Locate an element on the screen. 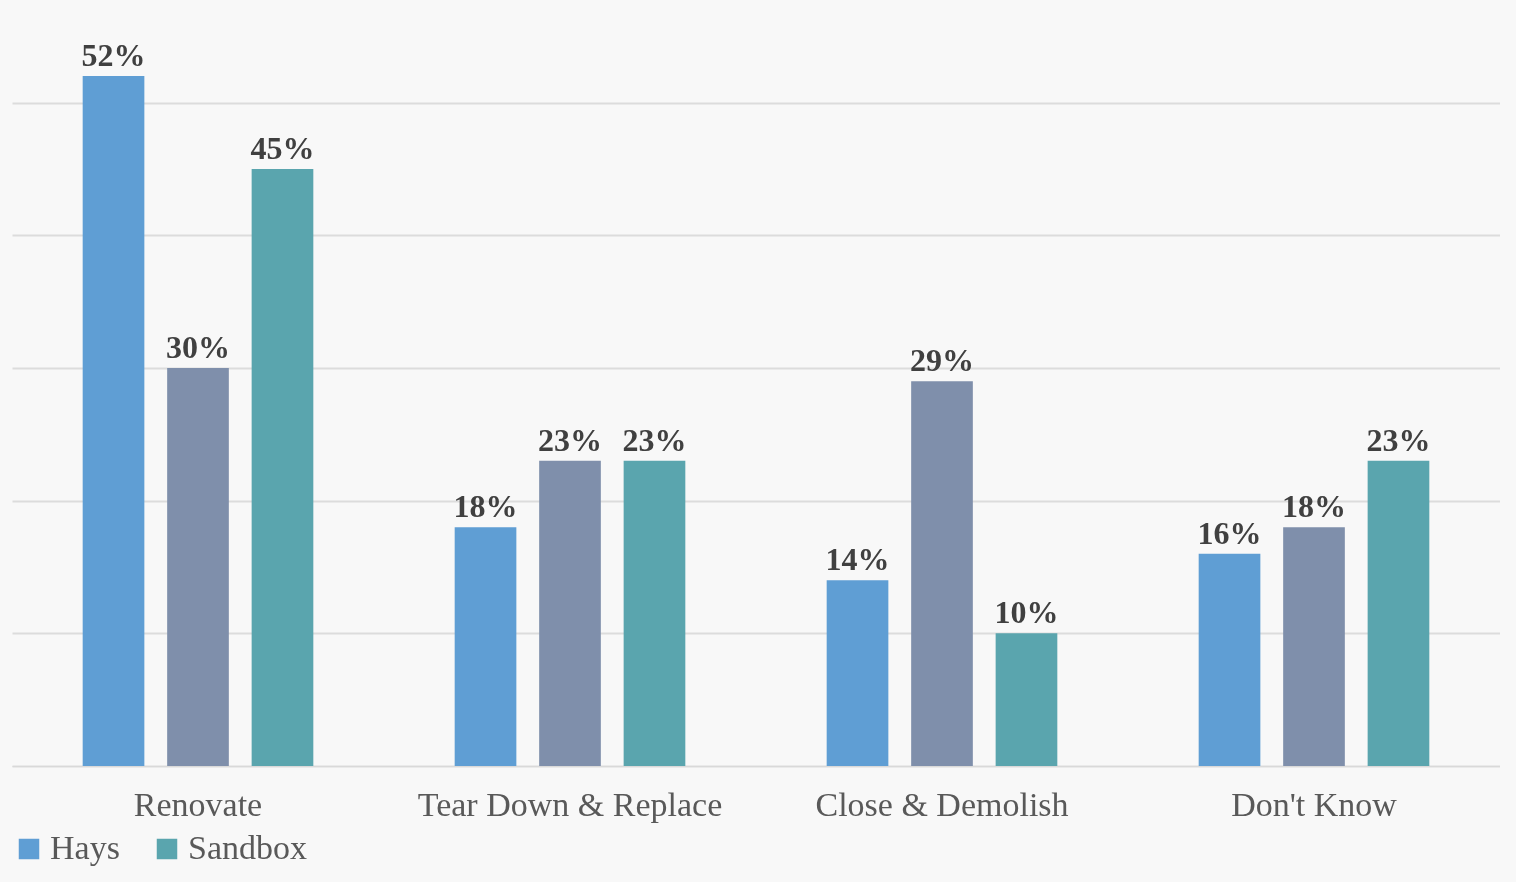 The image size is (1516, 882). data-label: 16% is located at coordinates (1229, 532).